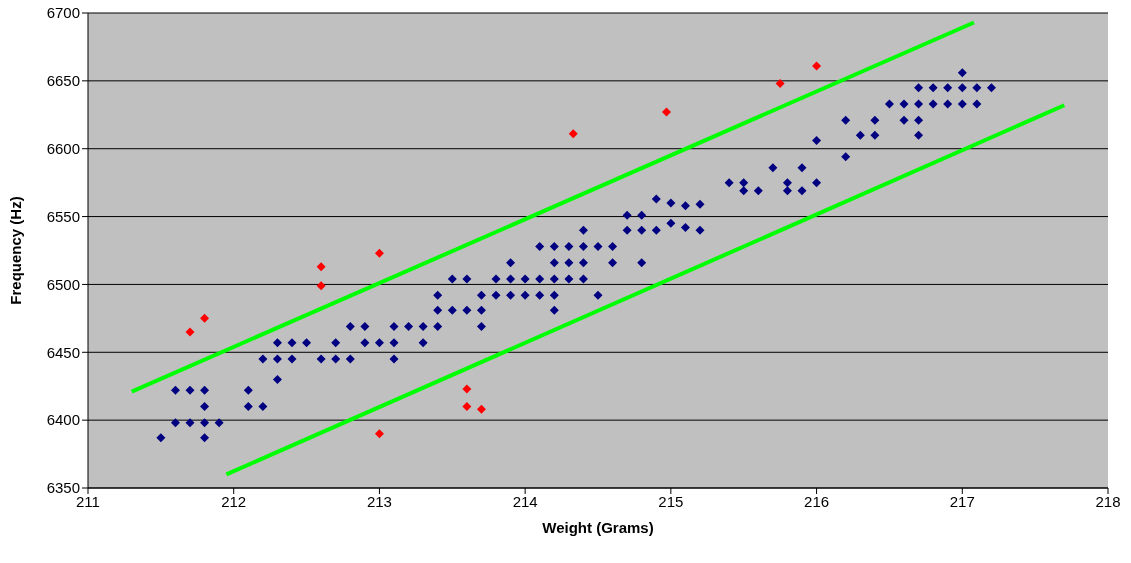 Image resolution: width=1131 pixels, height=563 pixels. What do you see at coordinates (63, 81) in the screenshot?
I see `y-tick-label: 6650` at bounding box center [63, 81].